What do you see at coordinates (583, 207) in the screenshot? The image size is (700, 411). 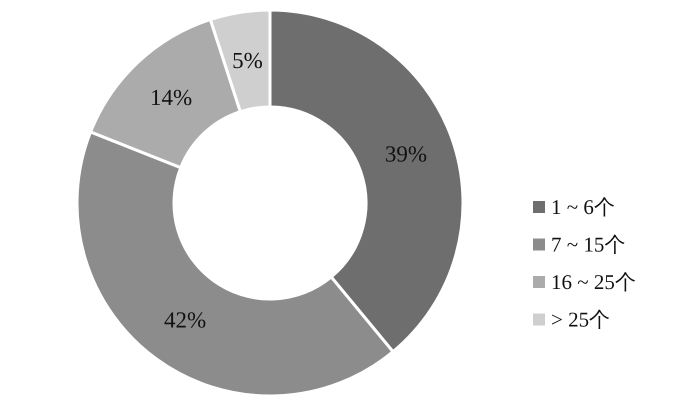 I see `legend-label: 1 ~ 6个` at bounding box center [583, 207].